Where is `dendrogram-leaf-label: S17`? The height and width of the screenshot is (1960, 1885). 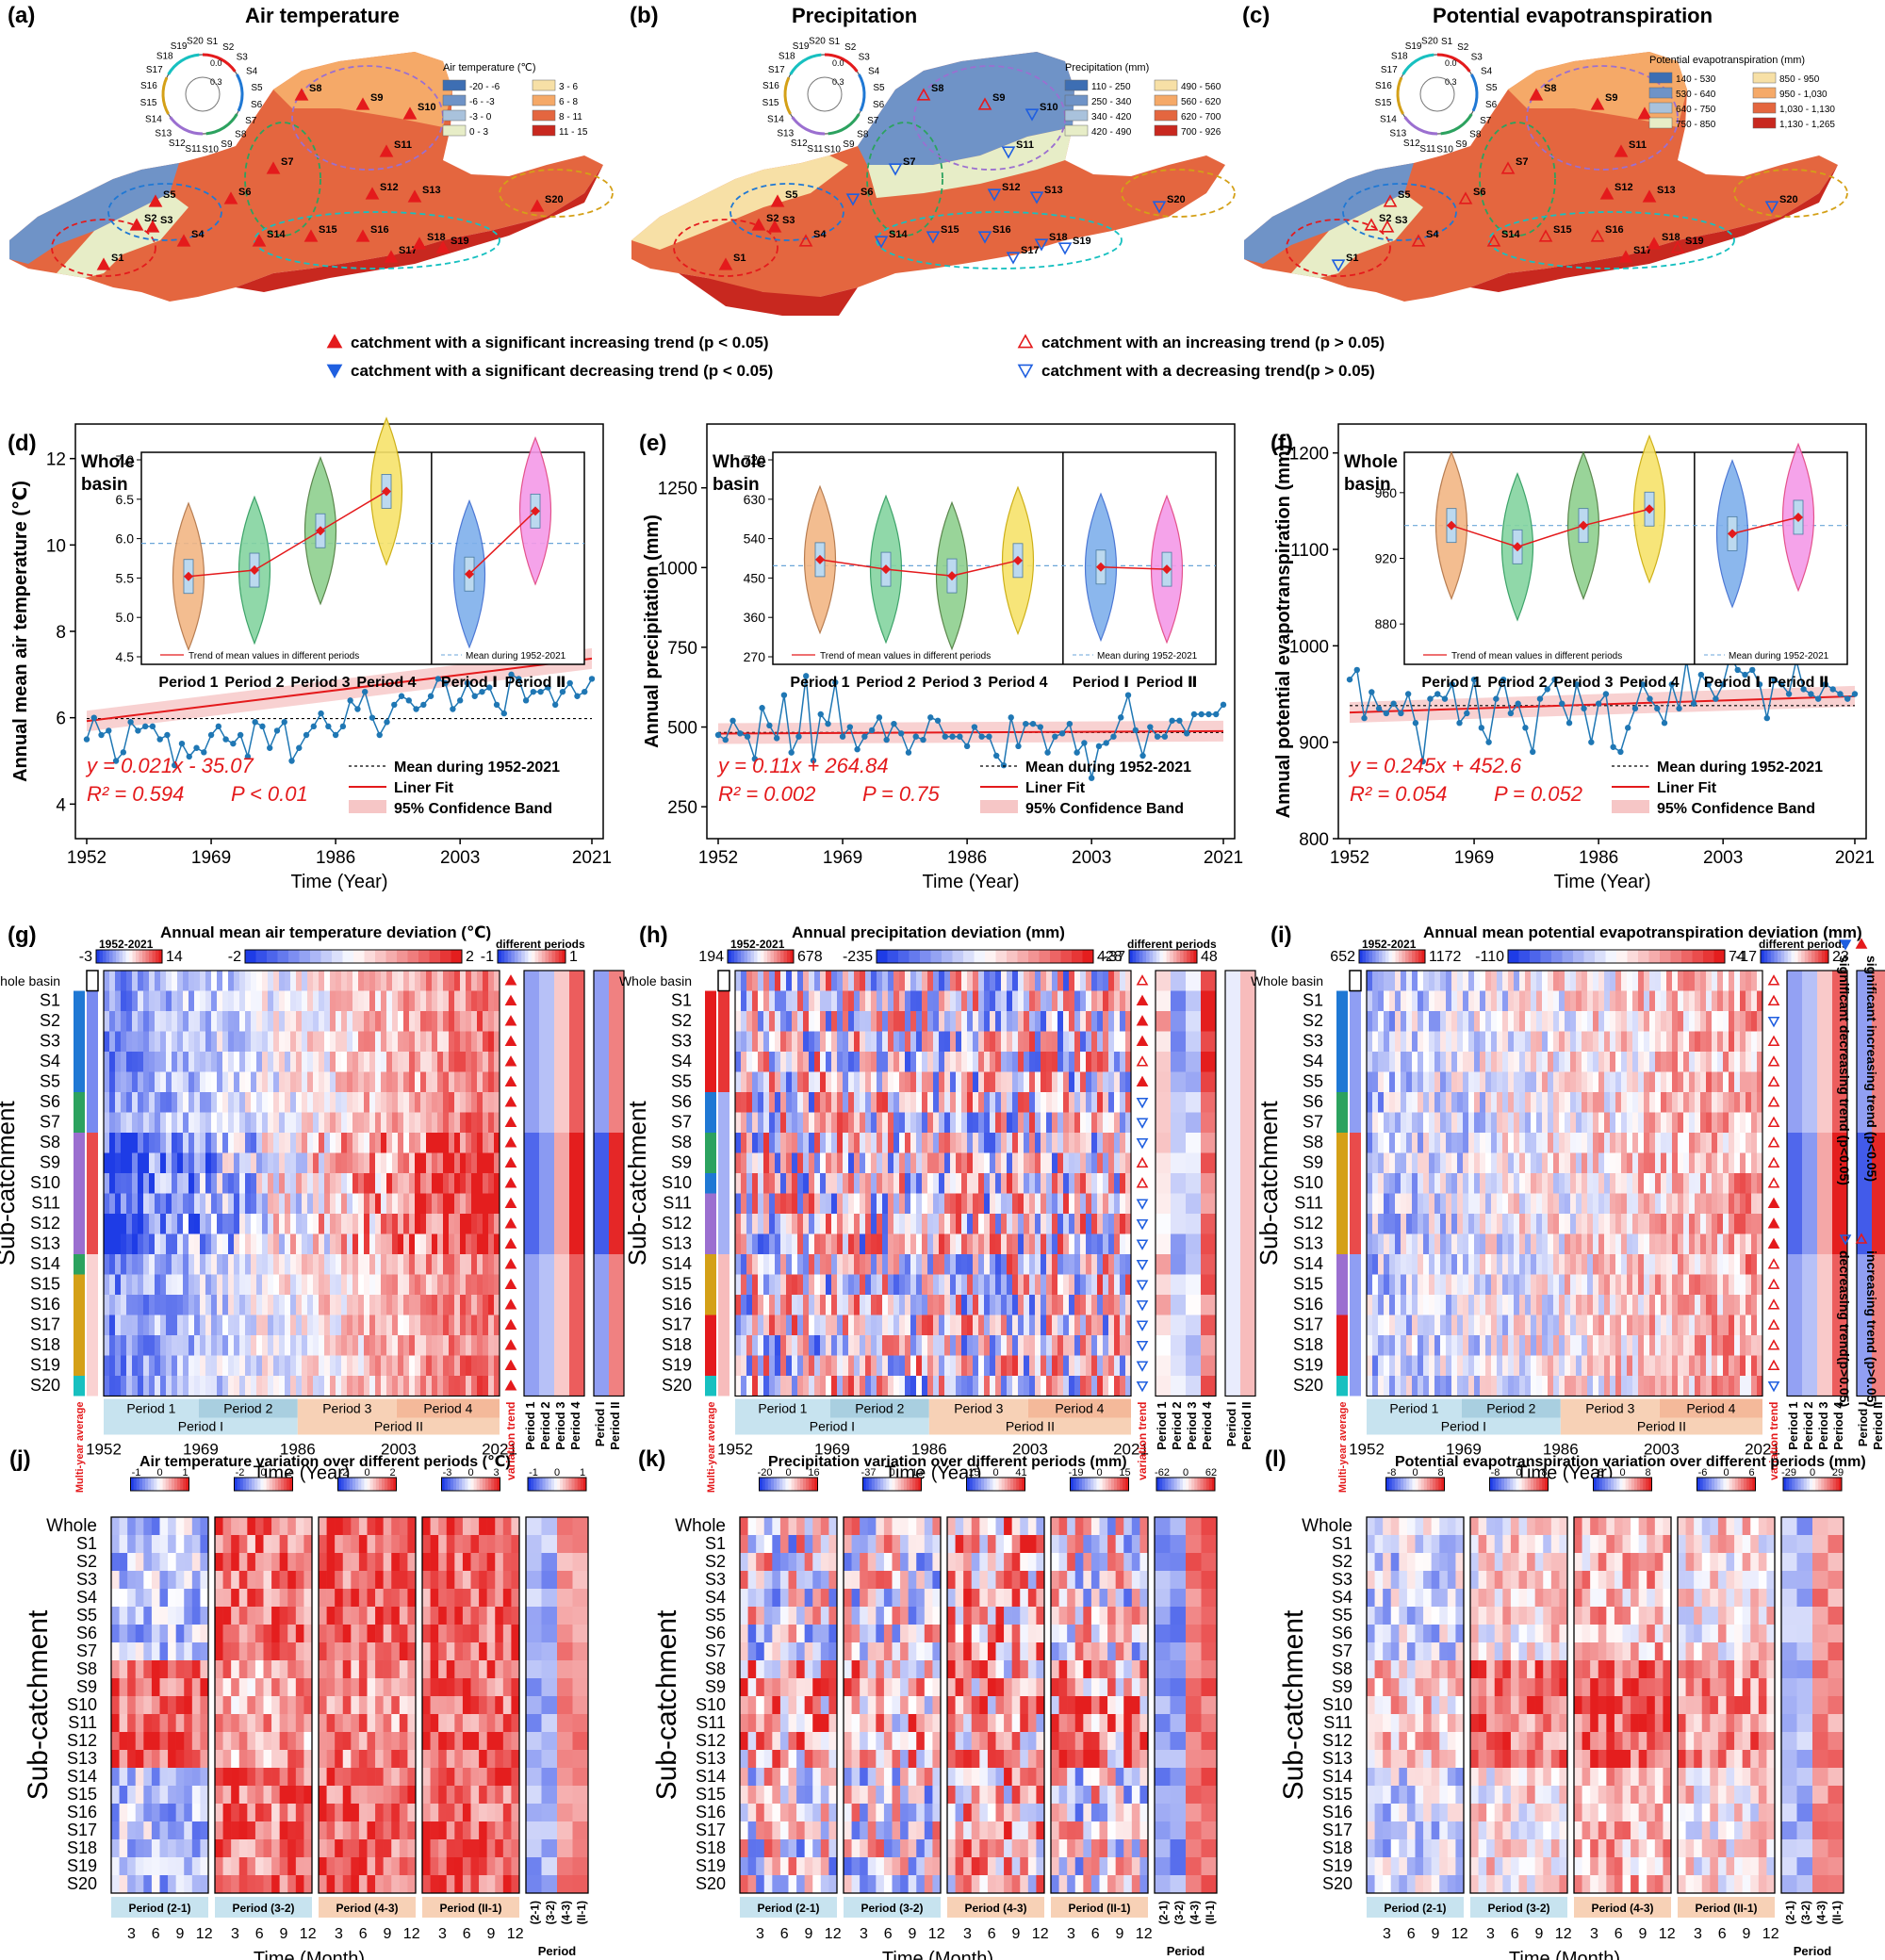 dendrogram-leaf-label: S17 is located at coordinates (154, 70).